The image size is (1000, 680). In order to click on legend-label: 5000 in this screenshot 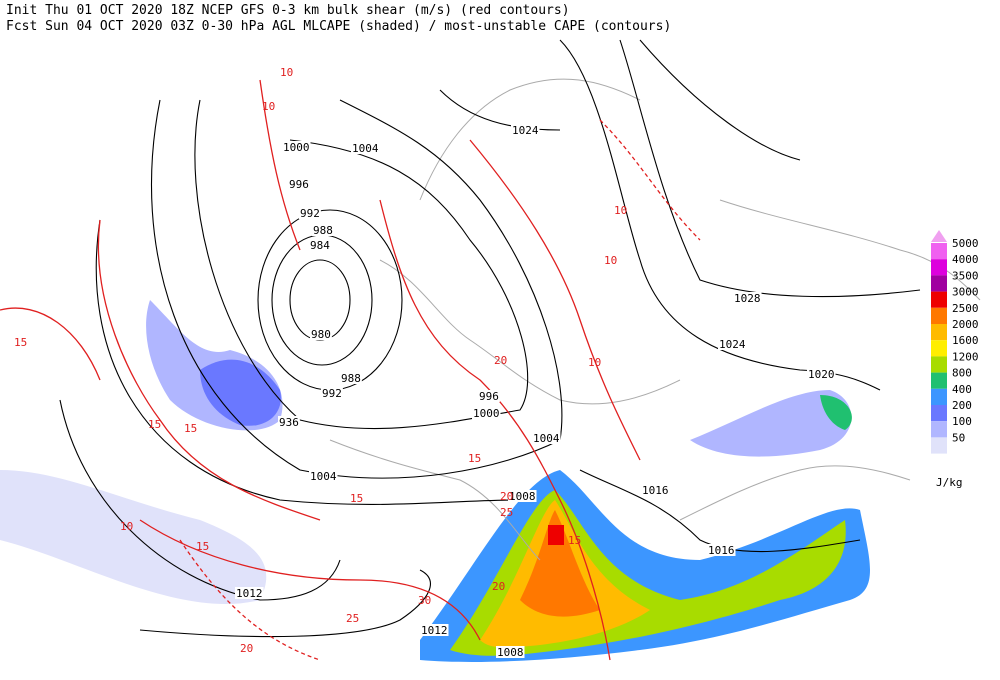, I will do `click(965, 243)`.